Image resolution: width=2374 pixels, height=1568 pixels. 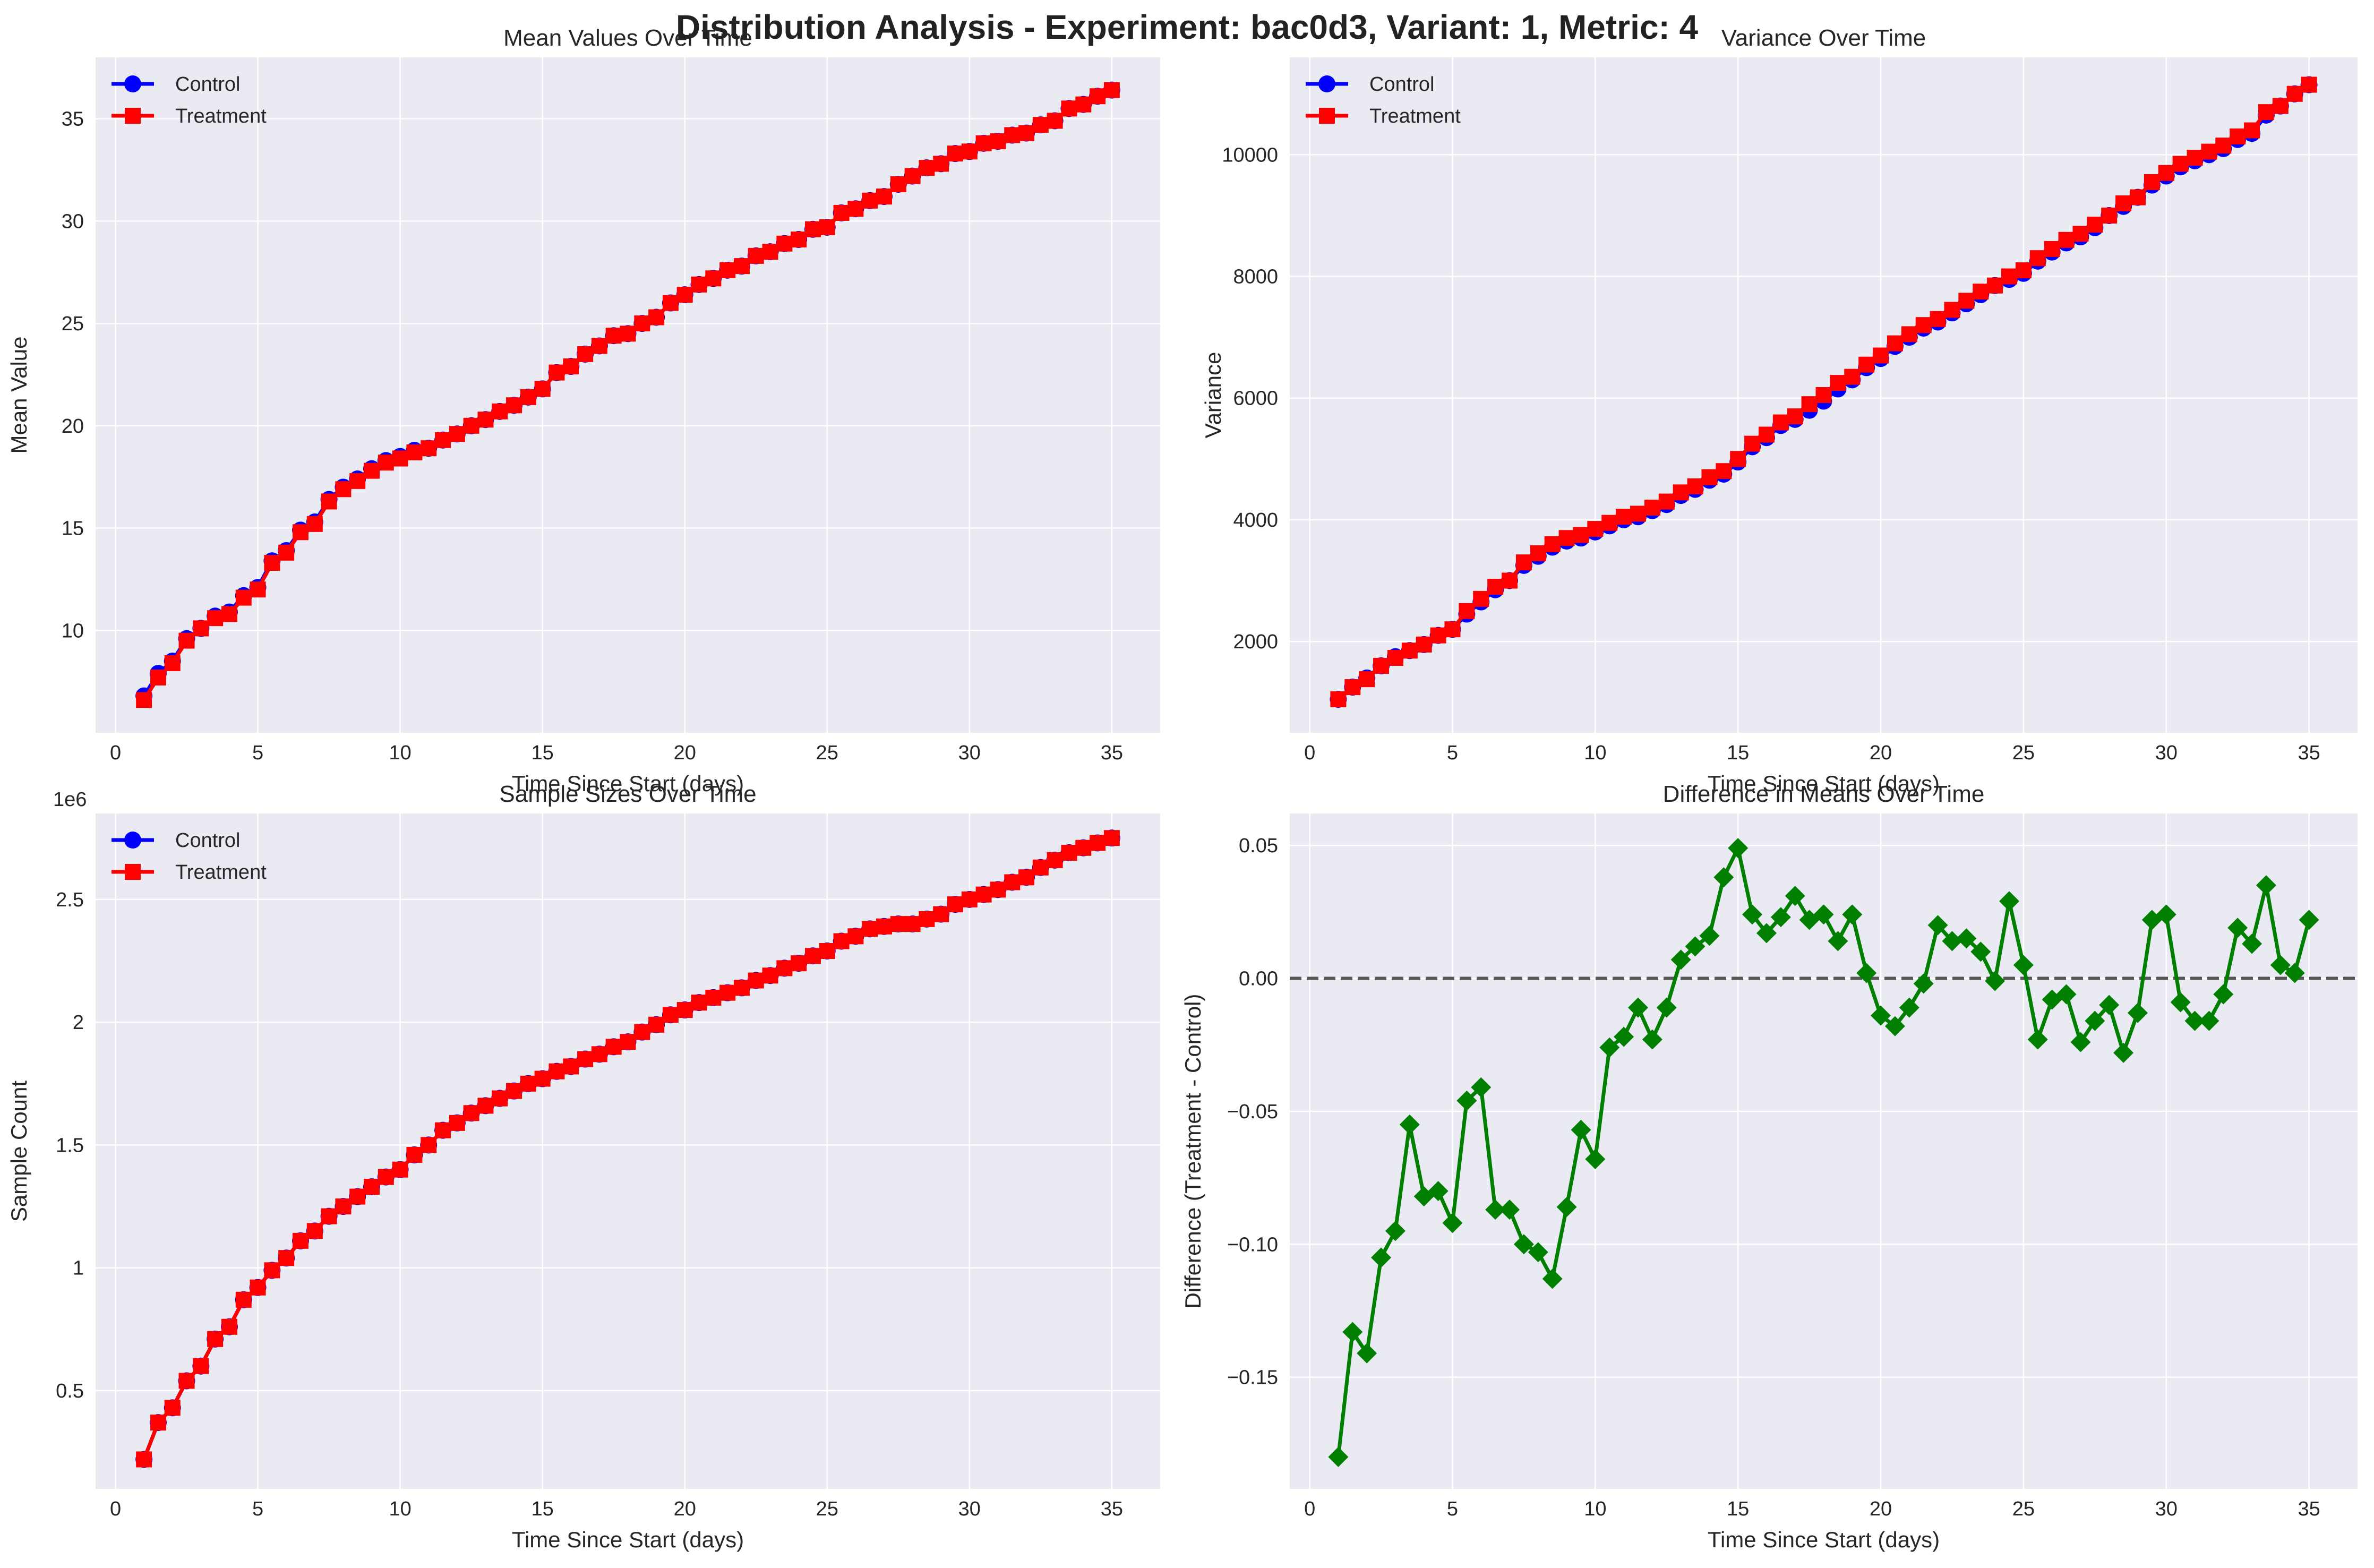 I want to click on legend-marker, so click(x=133, y=116).